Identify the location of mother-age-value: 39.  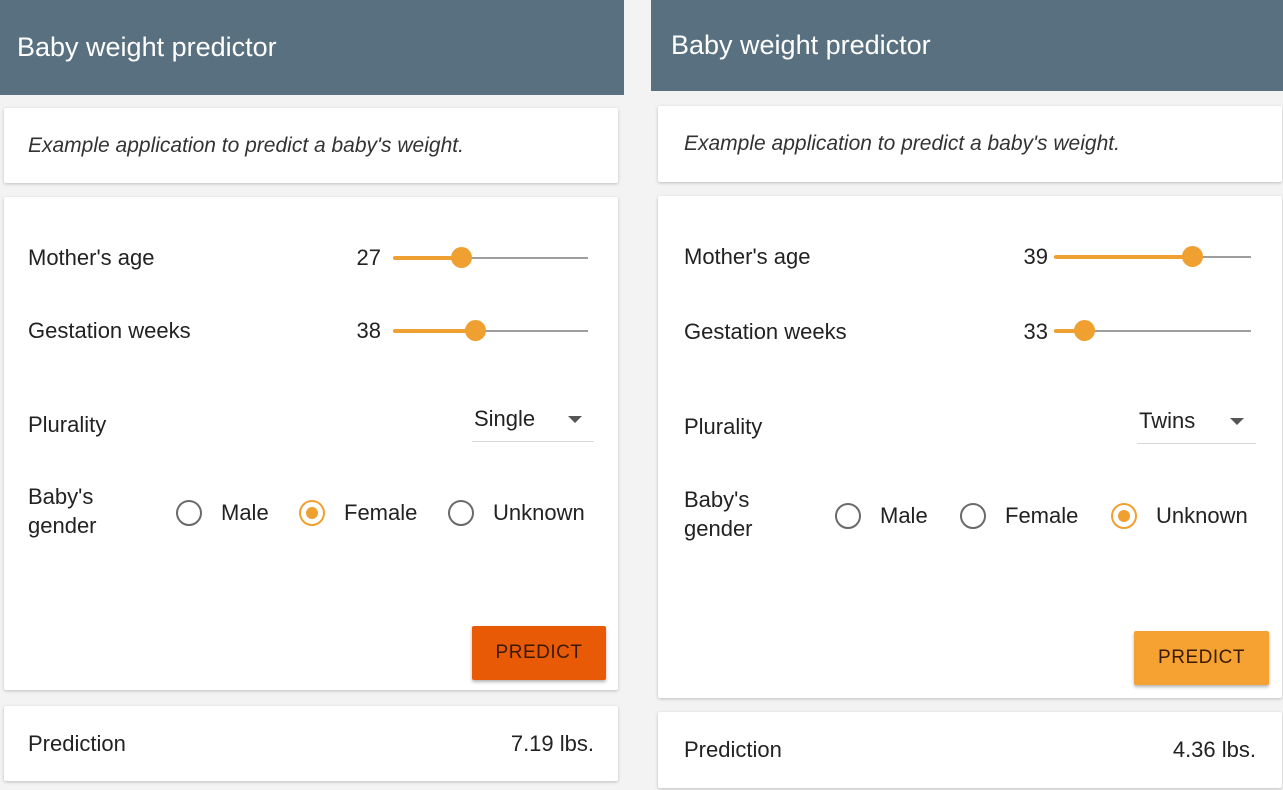
(1035, 256).